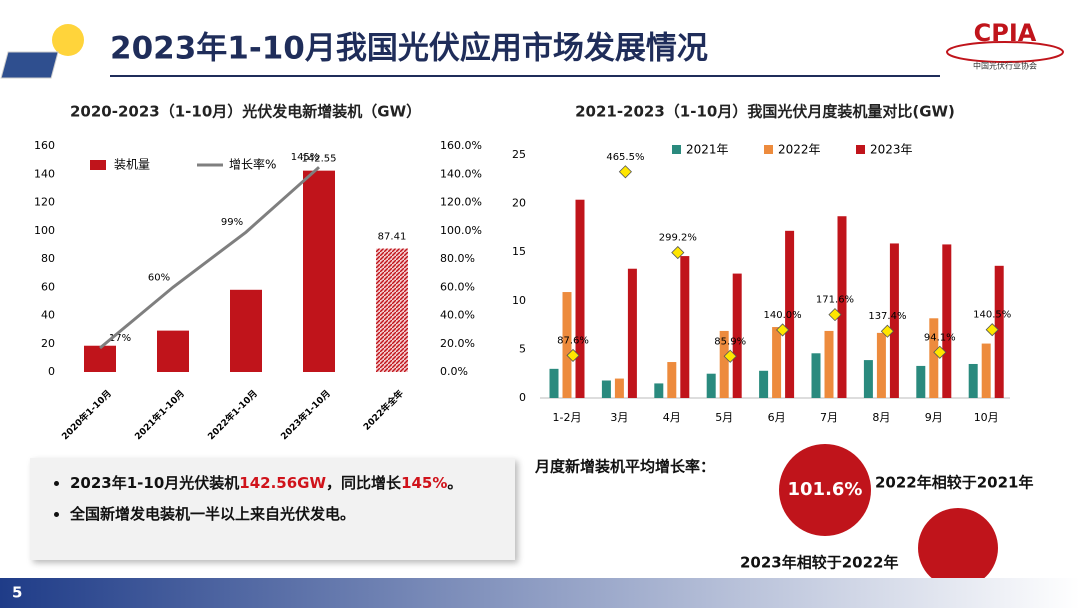 The width and height of the screenshot is (1080, 608). Describe the element at coordinates (887, 316) in the screenshot. I see `data-label: 137.4%` at that location.